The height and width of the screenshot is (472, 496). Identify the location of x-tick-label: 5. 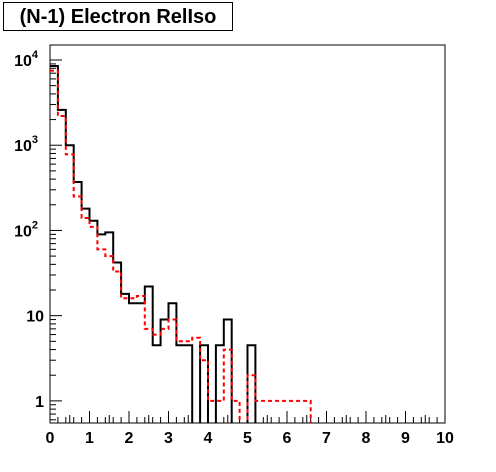
(247, 438).